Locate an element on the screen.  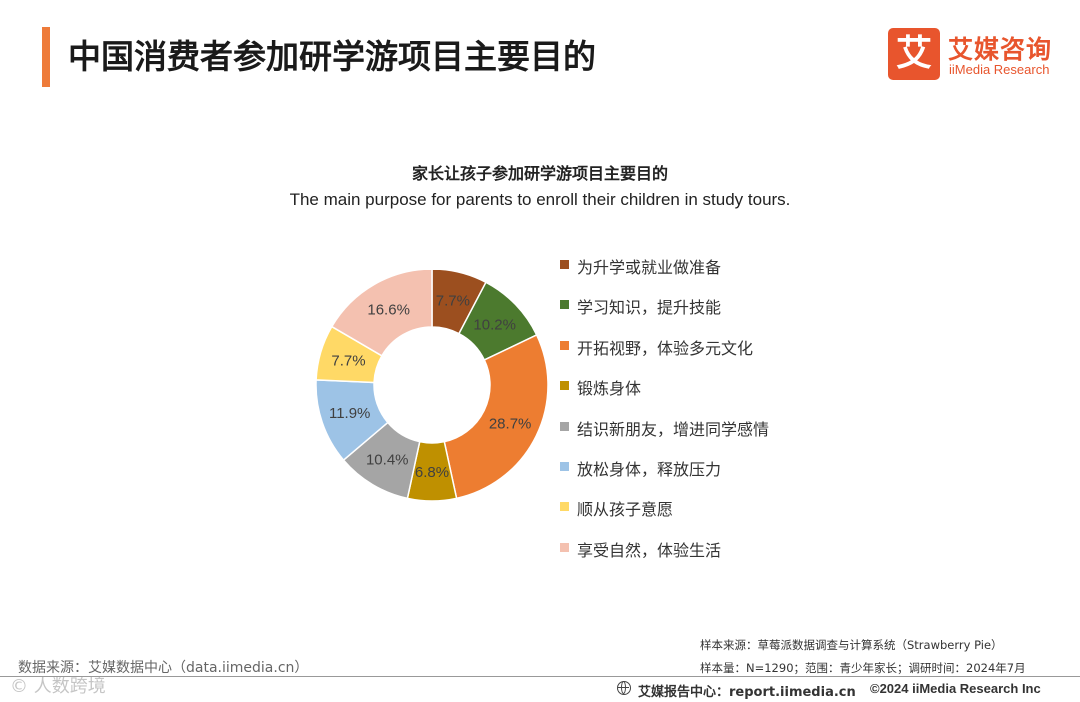
watermark: © 人数跨境 is located at coordinates (58, 686).